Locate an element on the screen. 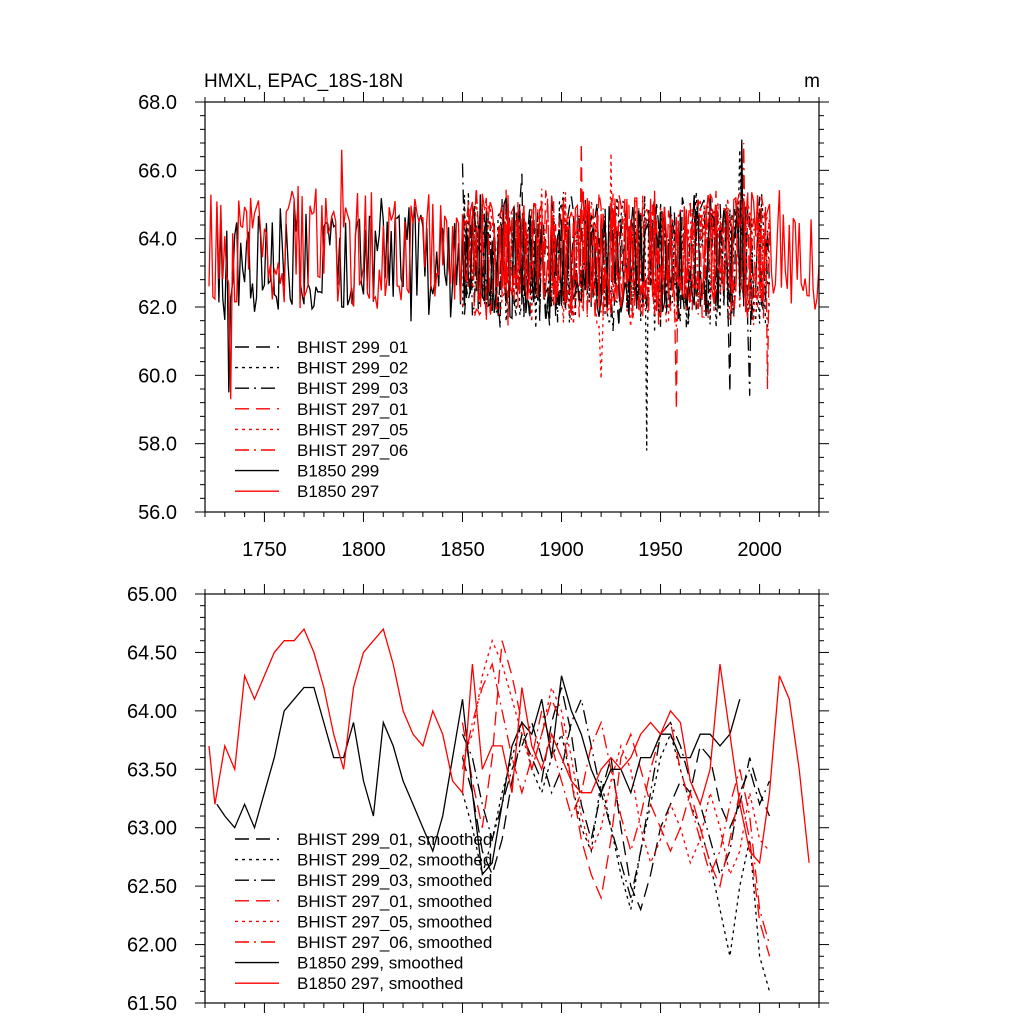 This screenshot has width=1024, height=1024. y-tick-label: 60.0 is located at coordinates (157, 376).